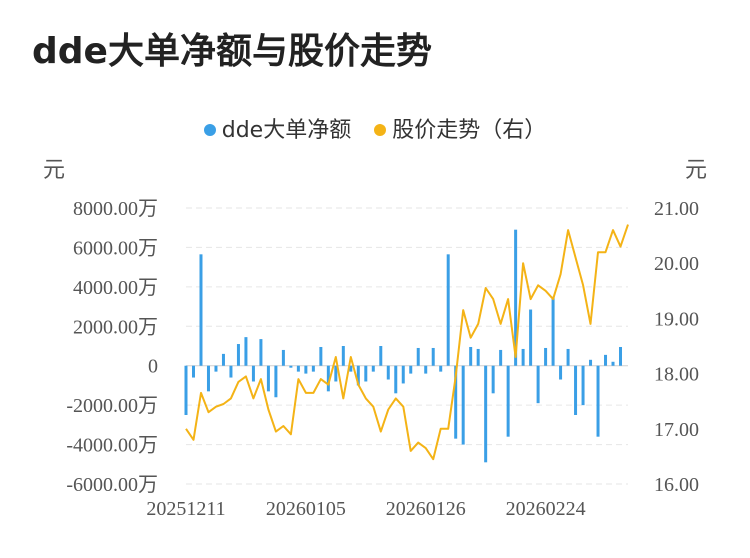 The height and width of the screenshot is (558, 750). Describe the element at coordinates (54, 169) in the screenshot. I see `left-axis-unit: 元` at that location.